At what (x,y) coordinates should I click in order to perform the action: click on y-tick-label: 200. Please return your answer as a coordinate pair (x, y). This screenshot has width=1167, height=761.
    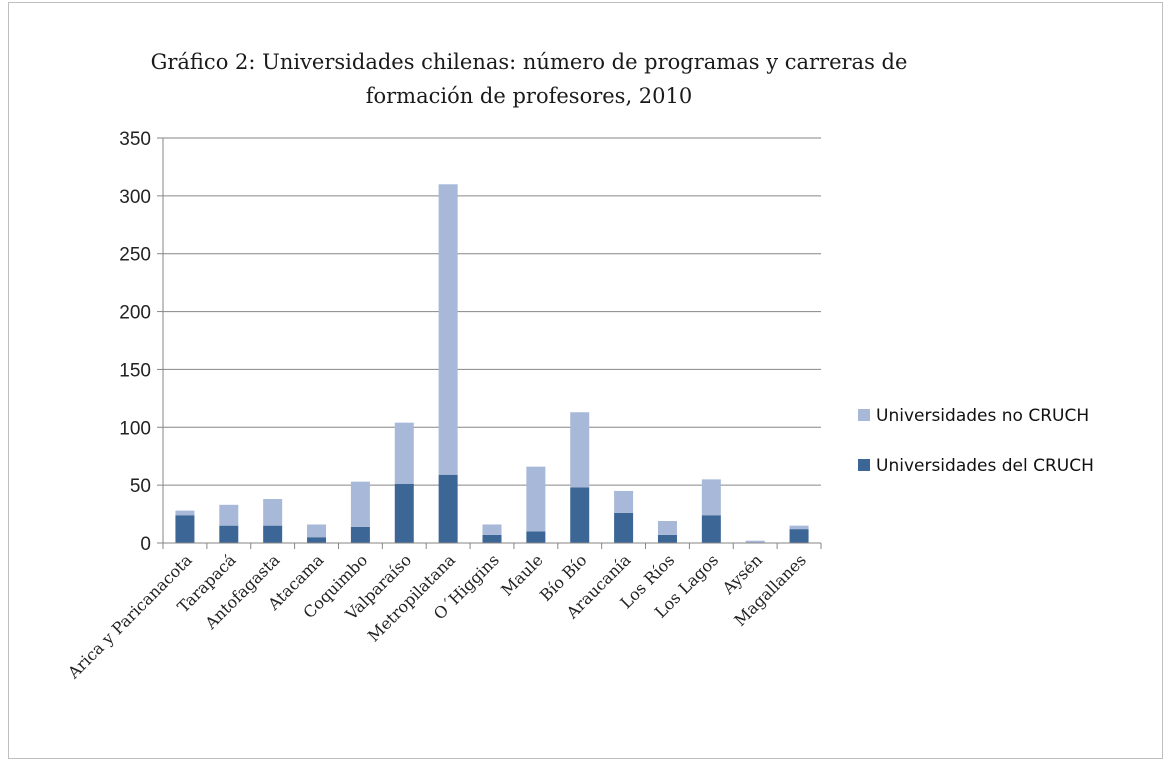
    Looking at the image, I should click on (135, 313).